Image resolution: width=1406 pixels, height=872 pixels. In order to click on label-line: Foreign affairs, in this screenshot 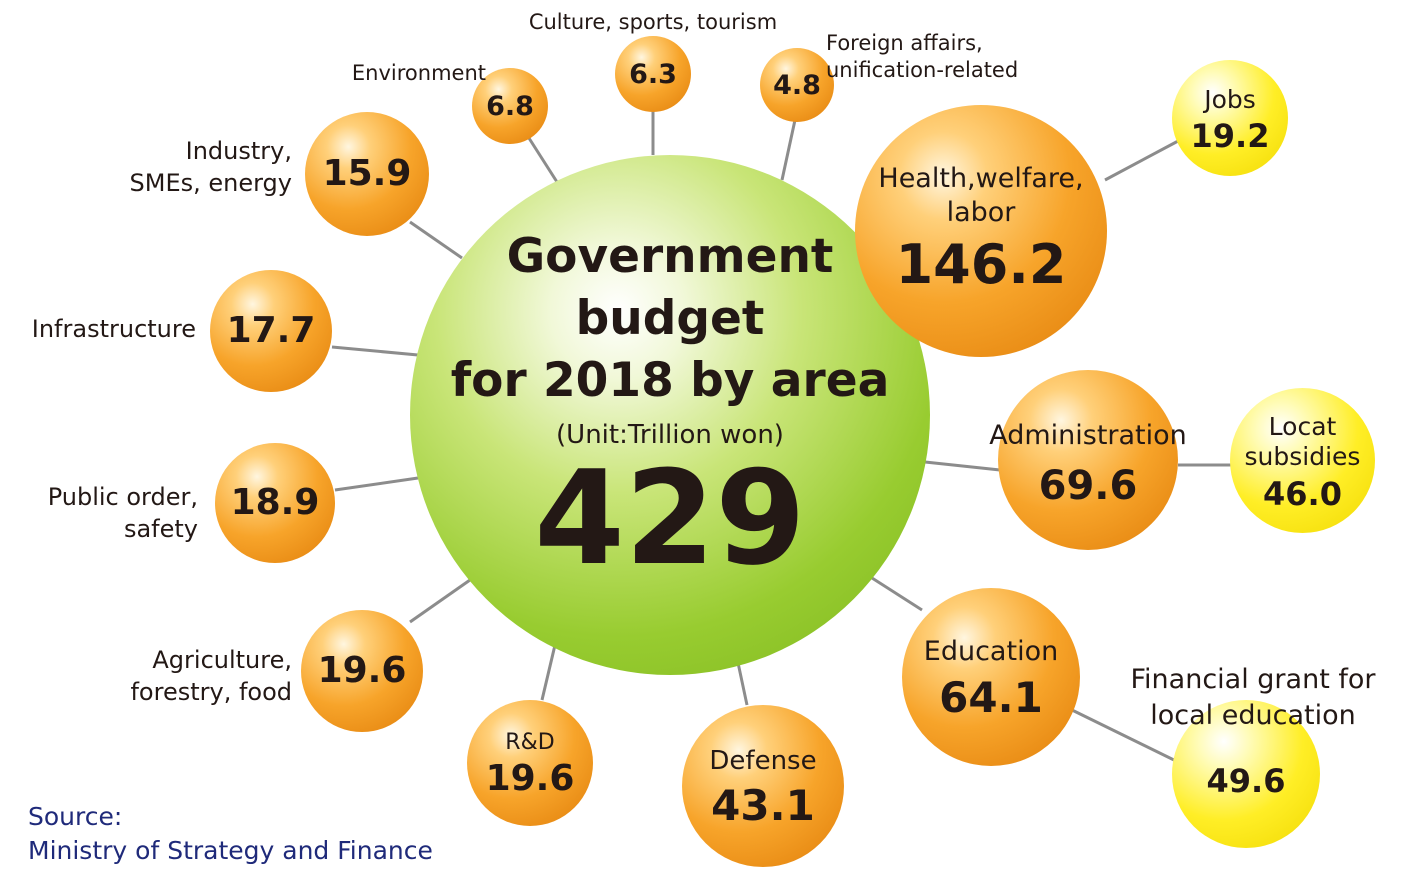, I will do `click(904, 43)`.